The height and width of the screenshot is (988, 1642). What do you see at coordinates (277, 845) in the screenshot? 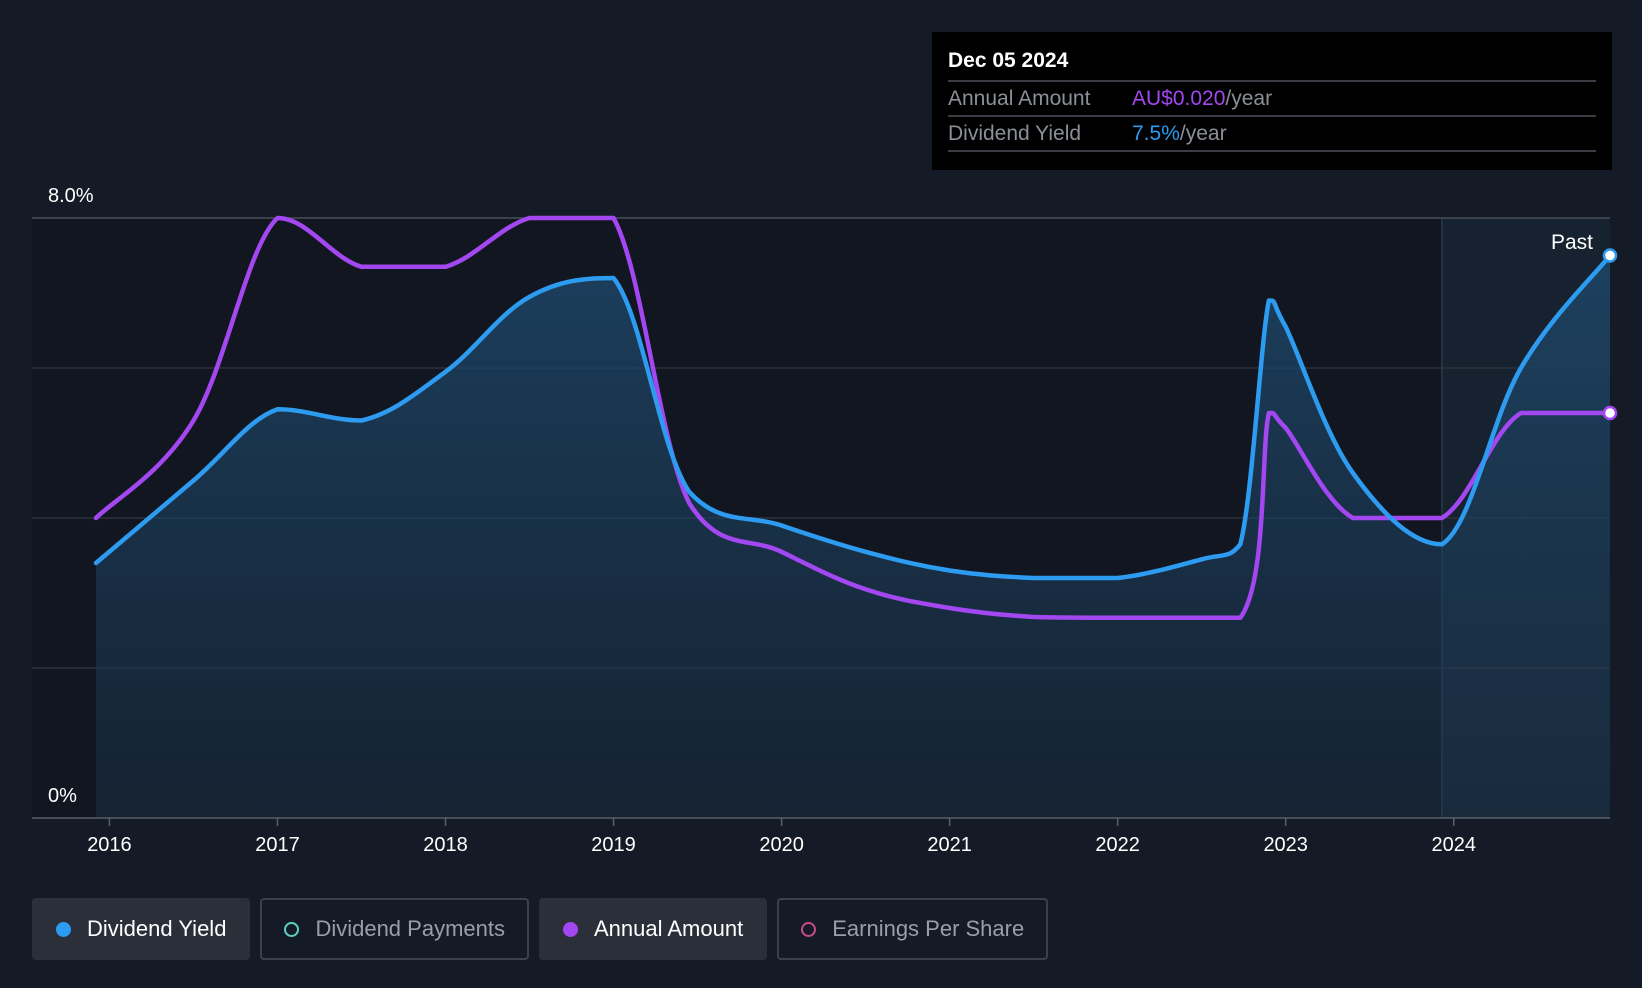
I see `x-tick-label: 2017` at bounding box center [277, 845].